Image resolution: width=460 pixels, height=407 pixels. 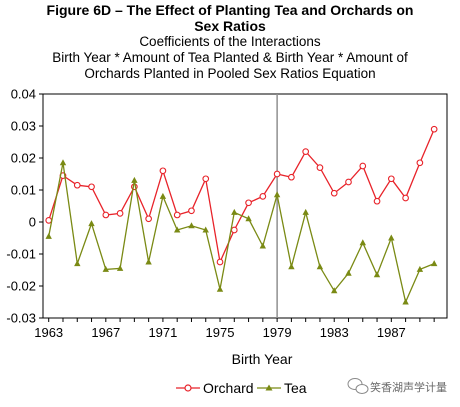 I want to click on watermark-text: 笑香湖声学计量, so click(x=408, y=387).